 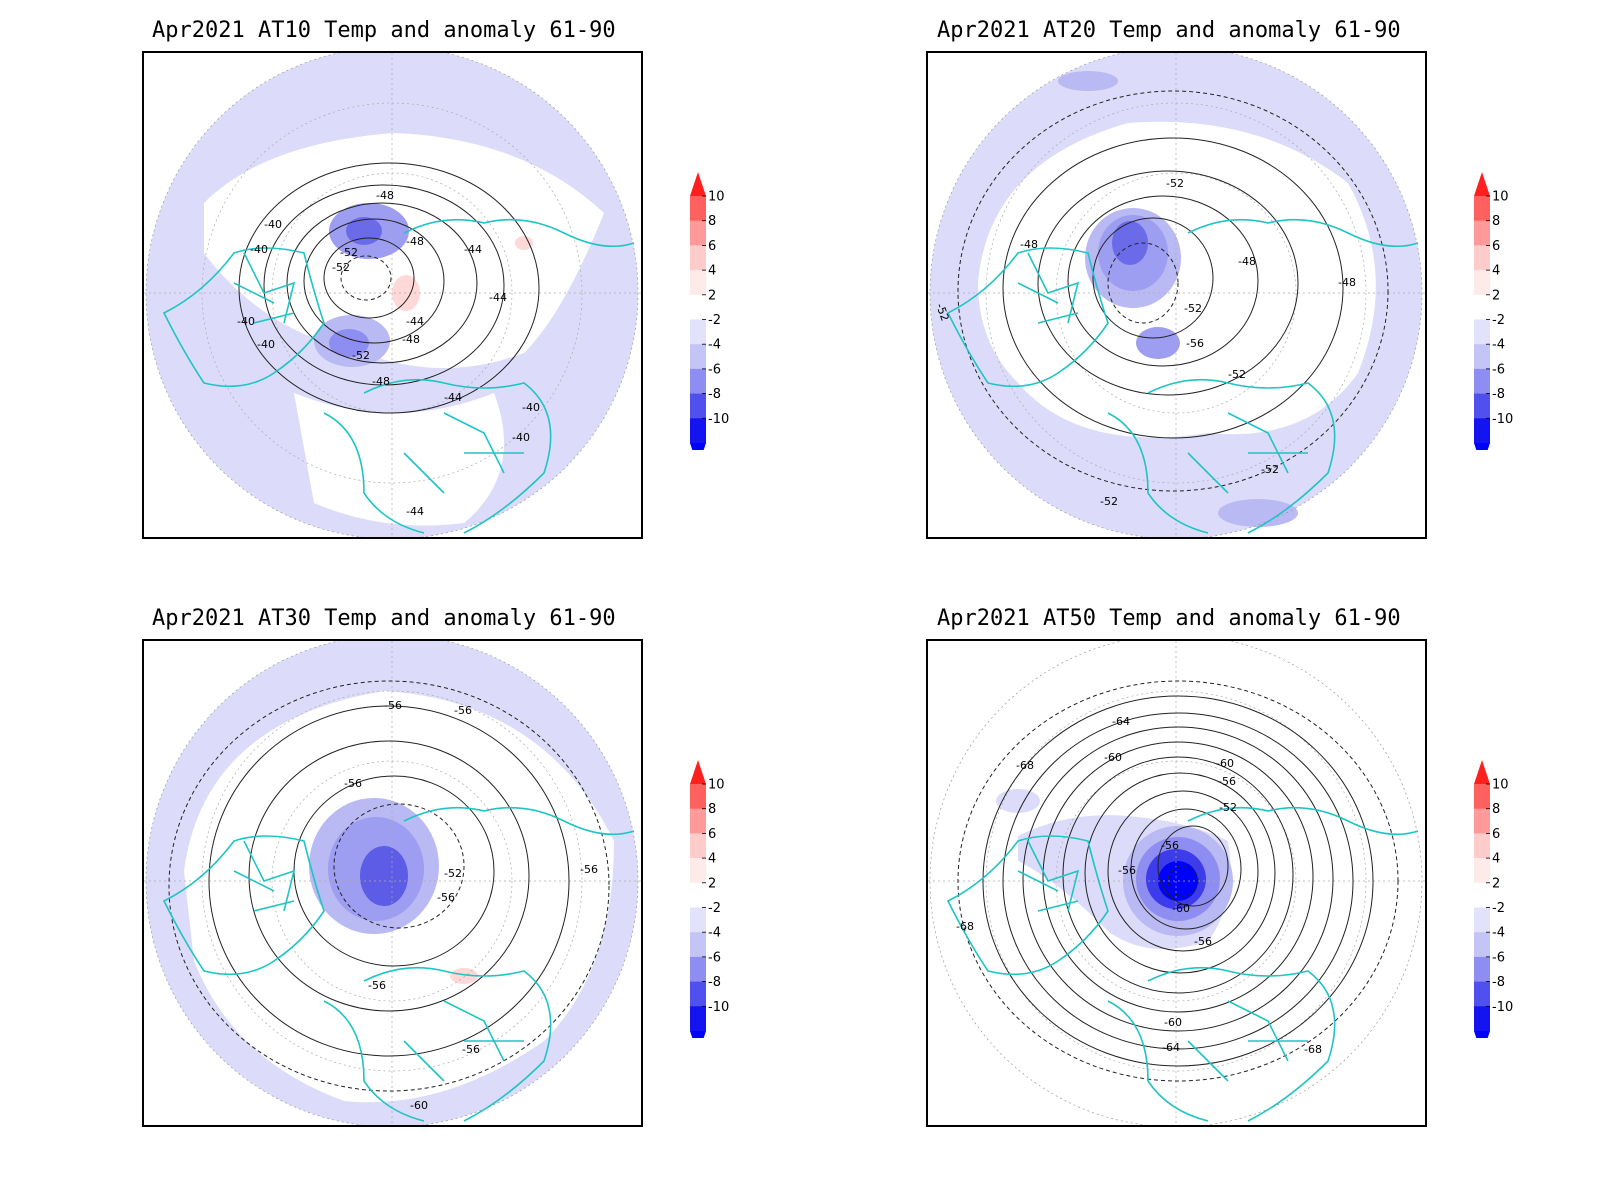 What do you see at coordinates (1169, 618) in the screenshot?
I see `panel-title: Apr2021 AT50 Temp and anomaly 61-90` at bounding box center [1169, 618].